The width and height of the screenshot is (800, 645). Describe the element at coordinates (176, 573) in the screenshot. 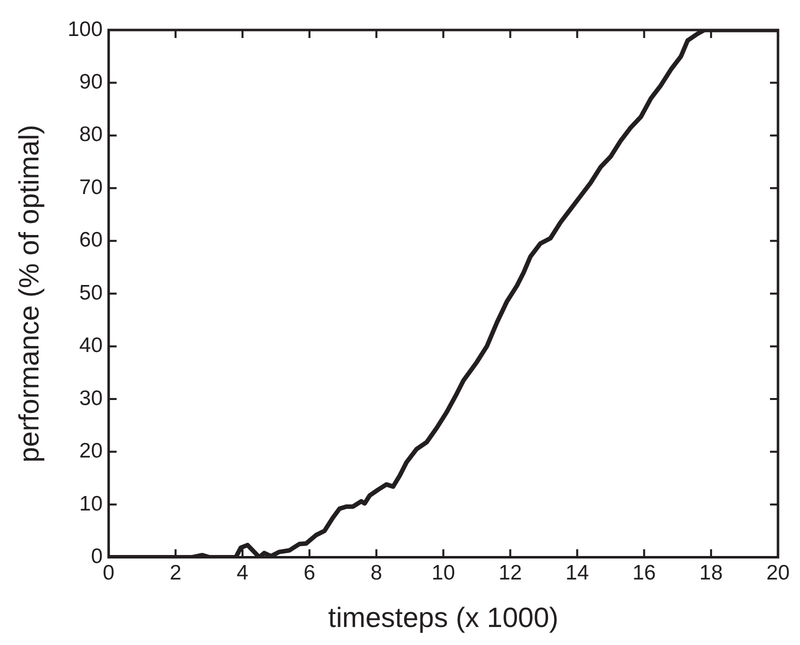

I see `x-tick-label: 2` at that location.